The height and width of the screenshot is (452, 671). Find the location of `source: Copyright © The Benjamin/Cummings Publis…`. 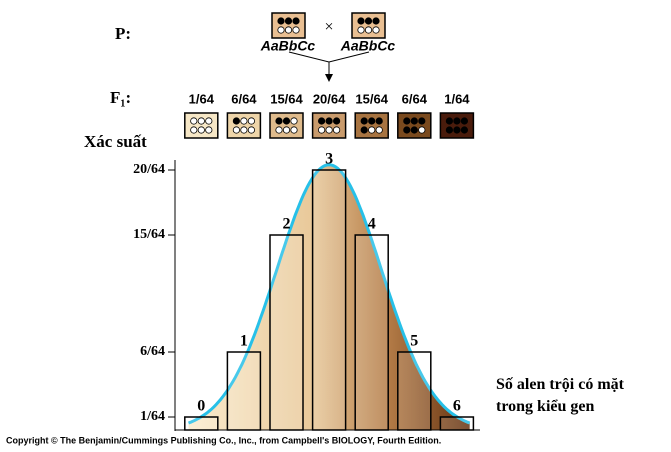

source: Copyright © The Benjamin/Cummings Publis… is located at coordinates (223, 440).